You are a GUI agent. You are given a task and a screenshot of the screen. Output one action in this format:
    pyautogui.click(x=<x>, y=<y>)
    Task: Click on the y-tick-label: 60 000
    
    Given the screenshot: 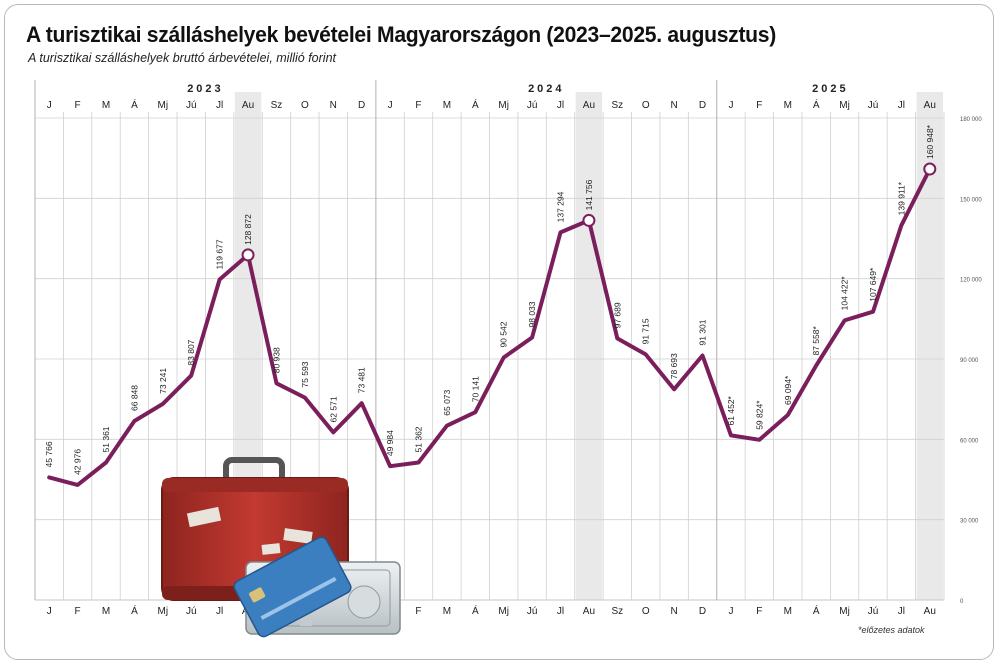 What is the action you would take?
    pyautogui.click(x=969, y=441)
    